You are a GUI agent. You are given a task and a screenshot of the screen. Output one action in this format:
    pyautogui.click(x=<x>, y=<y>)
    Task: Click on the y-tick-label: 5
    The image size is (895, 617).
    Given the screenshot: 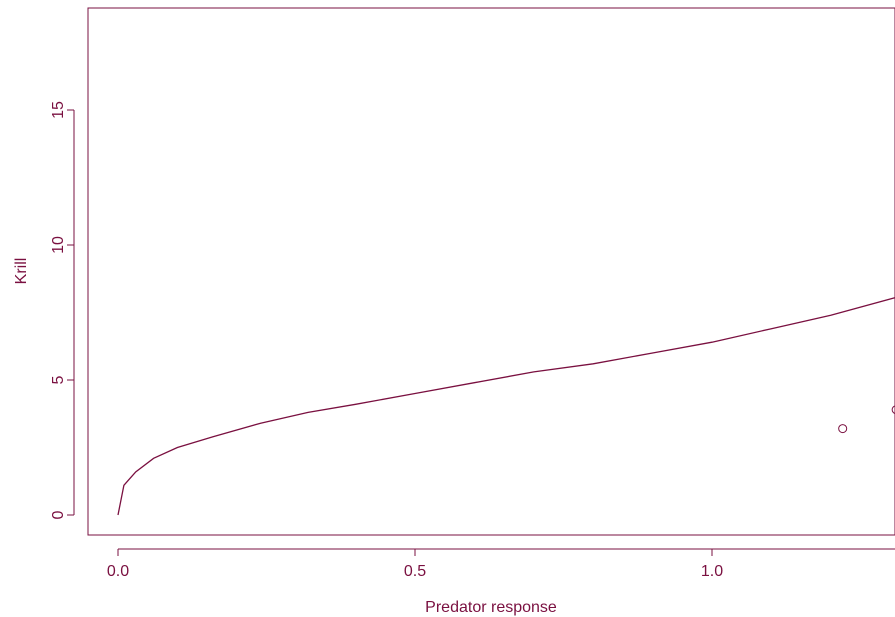 What is the action you would take?
    pyautogui.click(x=58, y=379)
    